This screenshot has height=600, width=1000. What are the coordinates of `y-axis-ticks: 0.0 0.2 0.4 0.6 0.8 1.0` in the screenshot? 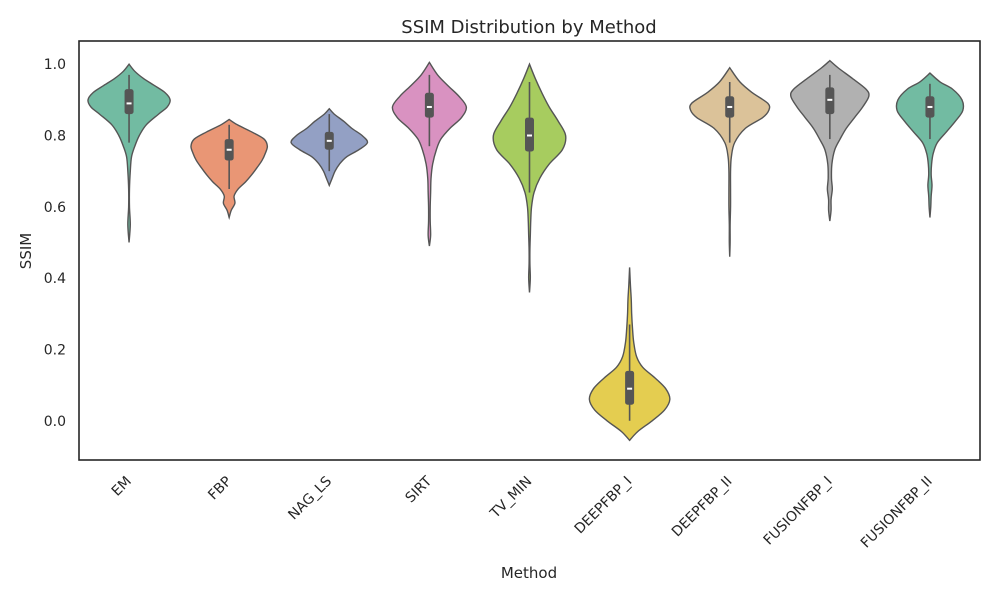 It's located at (55, 243).